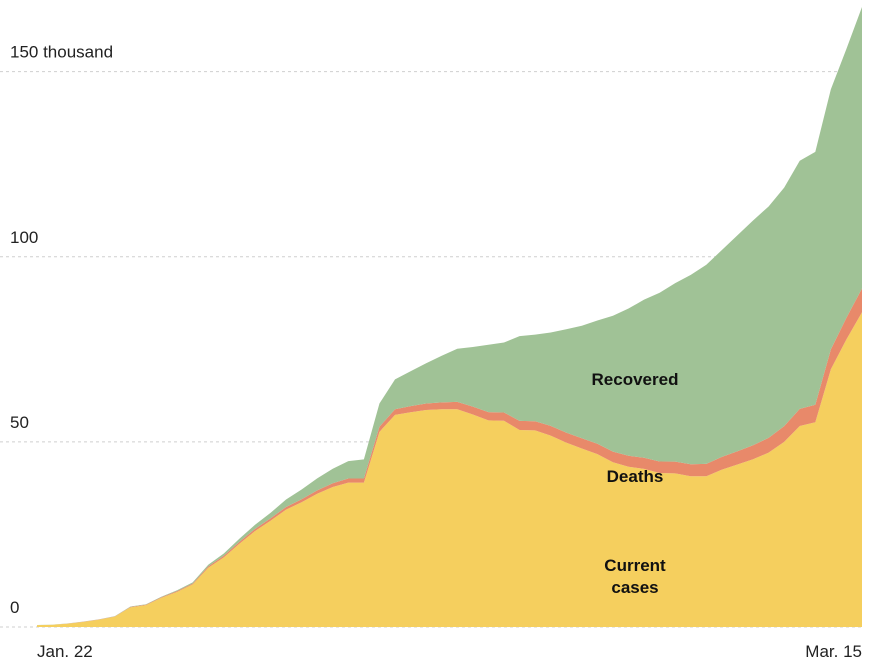 This screenshot has width=879, height=666. Describe the element at coordinates (24, 237) in the screenshot. I see `y-tick-label: 100` at that location.